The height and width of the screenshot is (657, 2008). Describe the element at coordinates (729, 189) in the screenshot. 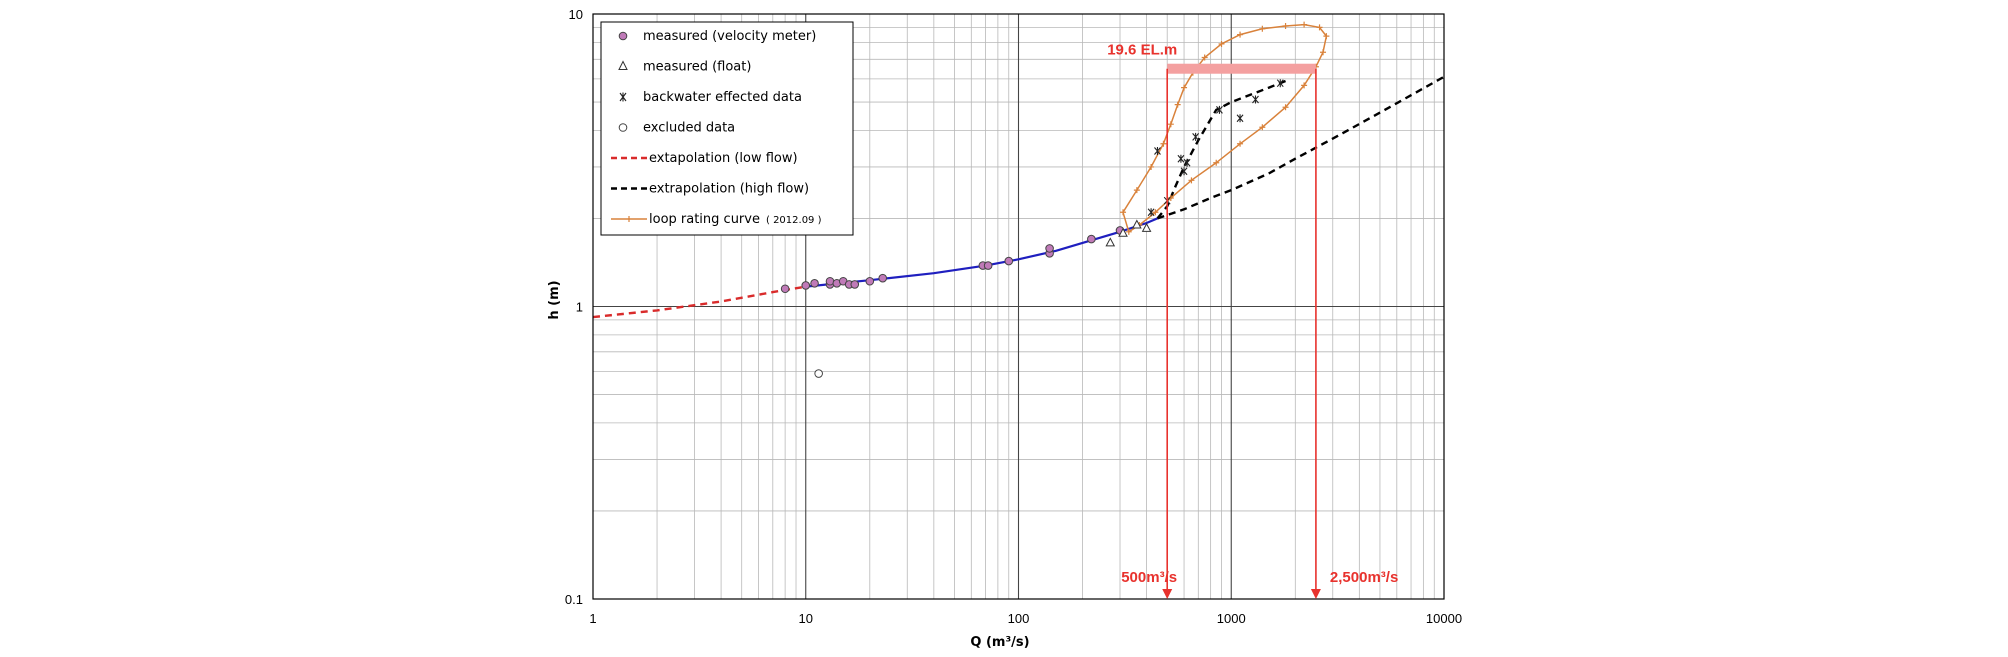

I see `legend-label-high-flow: extrapolation (high flow)` at that location.